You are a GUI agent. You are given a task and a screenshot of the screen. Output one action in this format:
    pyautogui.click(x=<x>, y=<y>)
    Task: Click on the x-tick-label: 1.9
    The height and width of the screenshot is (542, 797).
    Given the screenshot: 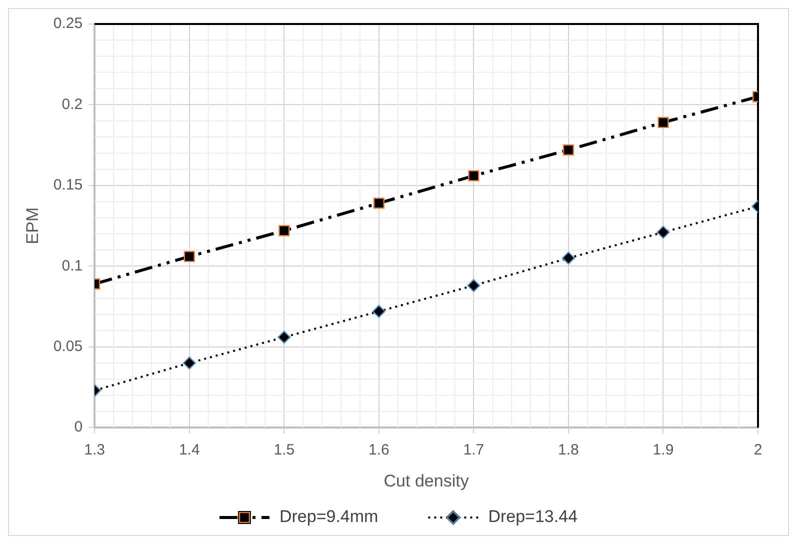 What is the action you would take?
    pyautogui.click(x=663, y=450)
    